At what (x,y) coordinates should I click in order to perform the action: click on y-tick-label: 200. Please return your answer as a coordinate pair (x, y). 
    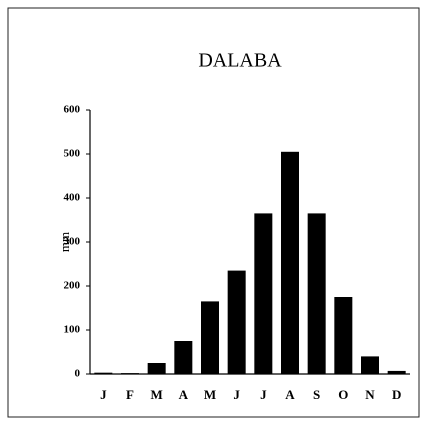
    Looking at the image, I should click on (72, 286).